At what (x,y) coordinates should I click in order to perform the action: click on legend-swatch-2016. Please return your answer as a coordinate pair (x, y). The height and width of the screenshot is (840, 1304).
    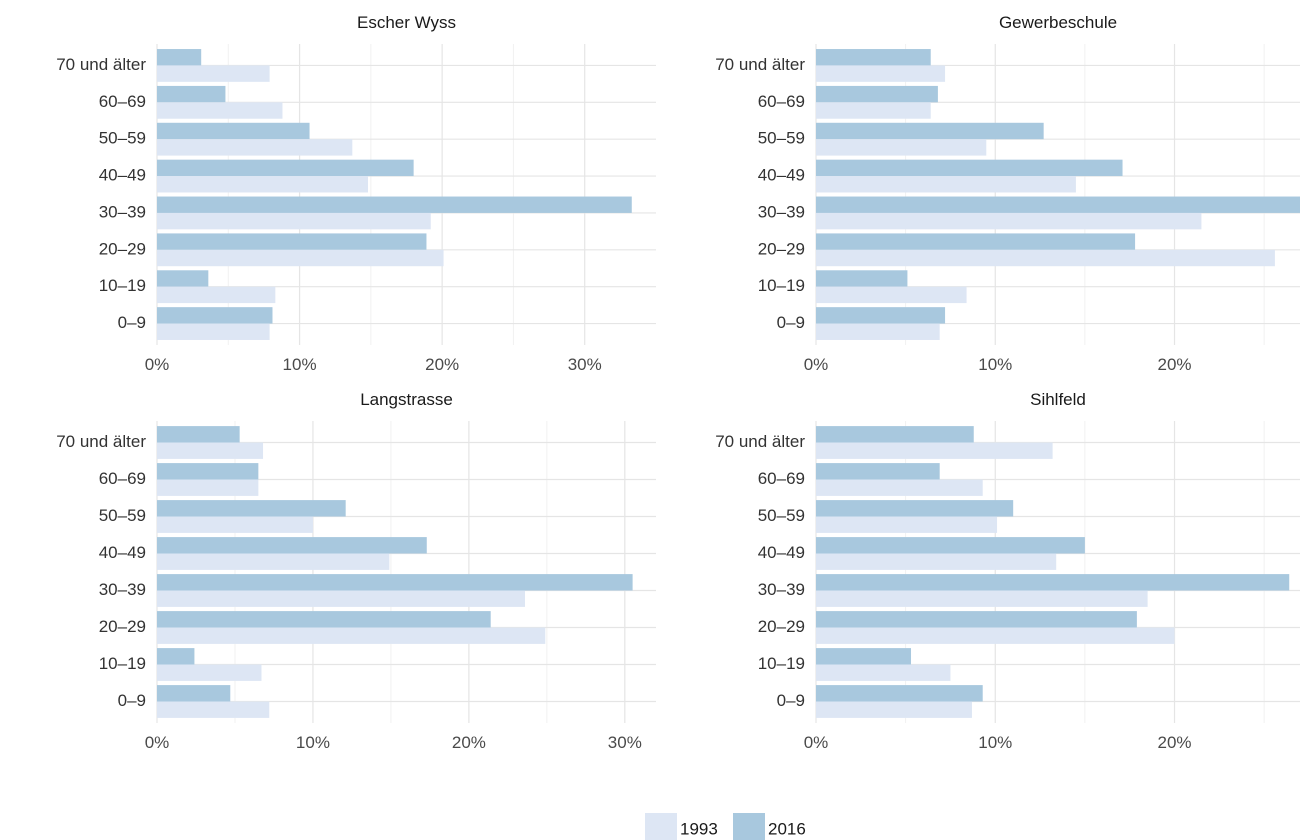
    Looking at the image, I should click on (749, 826).